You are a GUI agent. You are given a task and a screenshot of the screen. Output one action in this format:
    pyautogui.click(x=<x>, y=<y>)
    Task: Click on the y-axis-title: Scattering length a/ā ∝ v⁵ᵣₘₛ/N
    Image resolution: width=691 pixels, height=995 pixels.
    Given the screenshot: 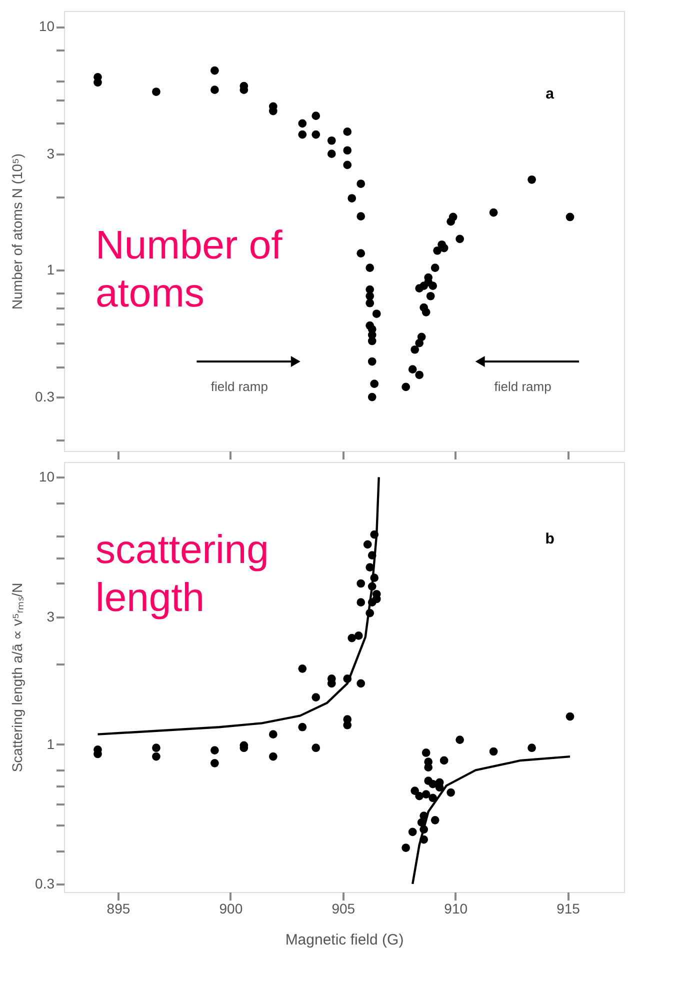 What is the action you would take?
    pyautogui.click(x=17, y=677)
    